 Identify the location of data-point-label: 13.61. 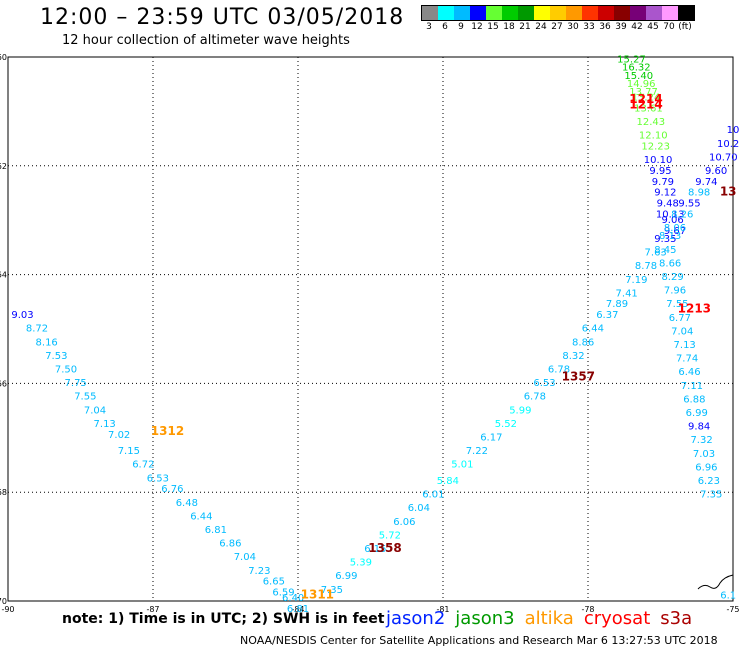
(648, 108).